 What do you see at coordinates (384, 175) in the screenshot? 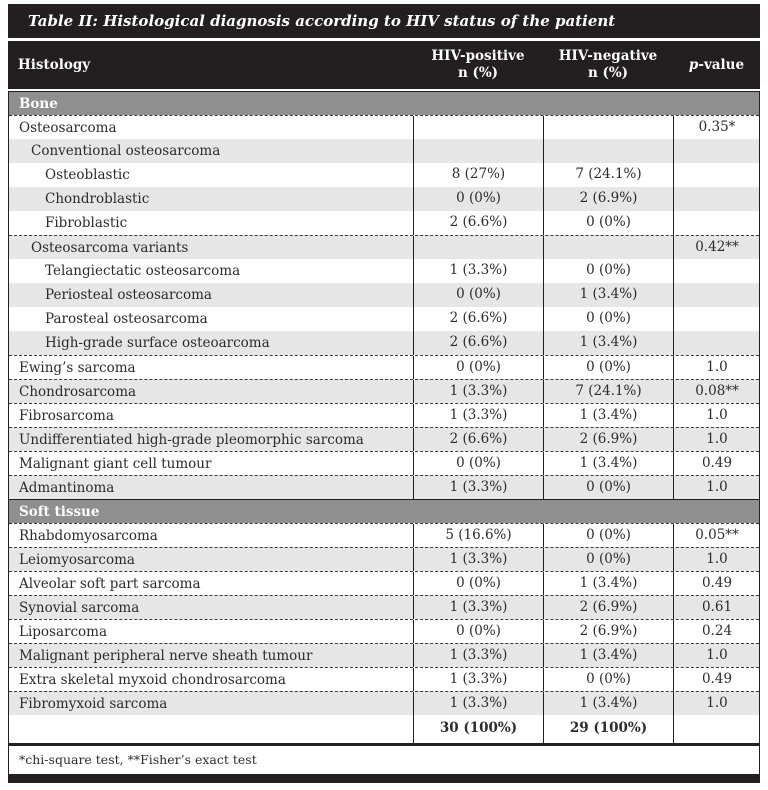
I see `table-row: Osteoblastic 8 (27%) 7 (24.1%)` at bounding box center [384, 175].